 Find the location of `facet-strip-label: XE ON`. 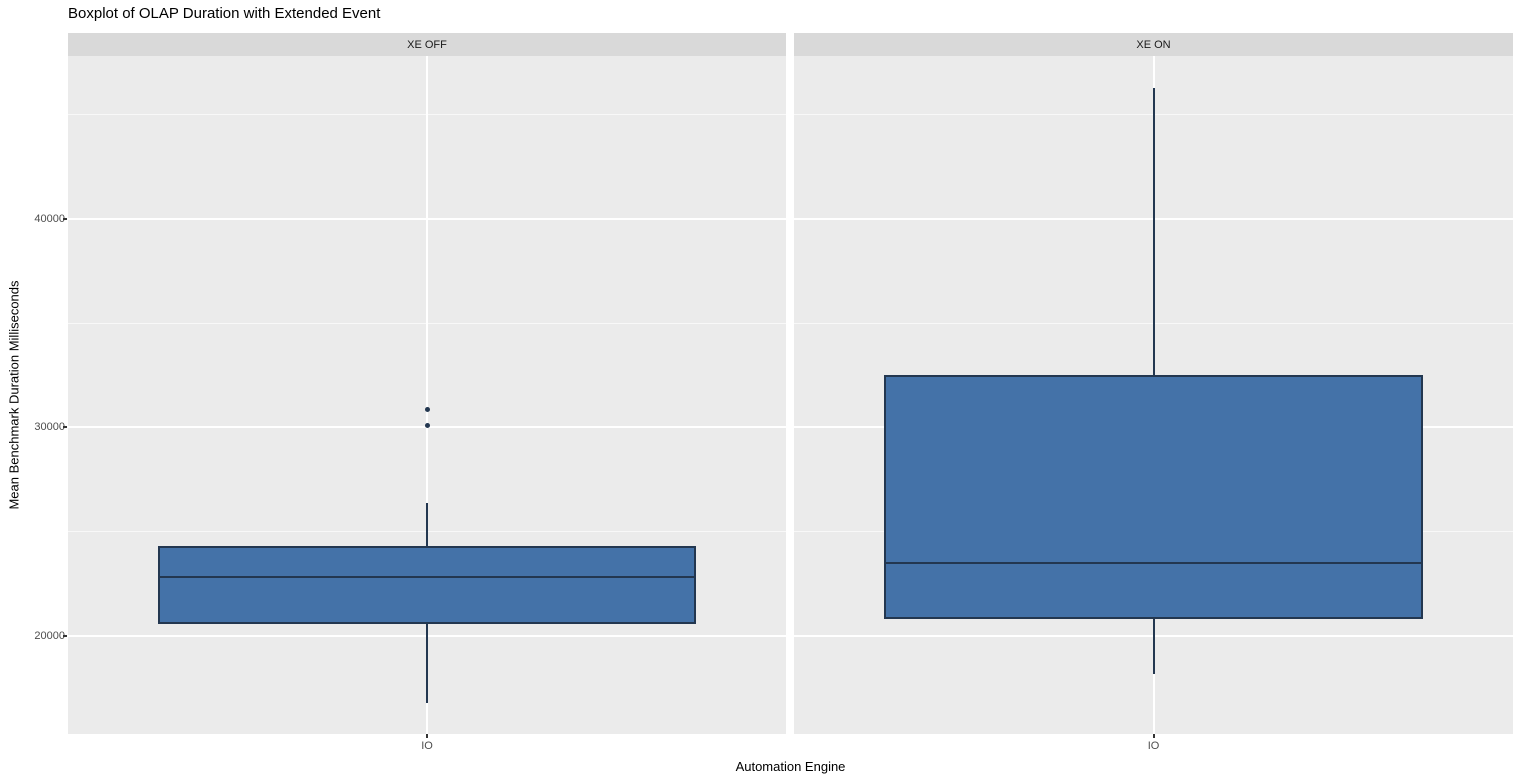

facet-strip-label: XE ON is located at coordinates (1153, 44).